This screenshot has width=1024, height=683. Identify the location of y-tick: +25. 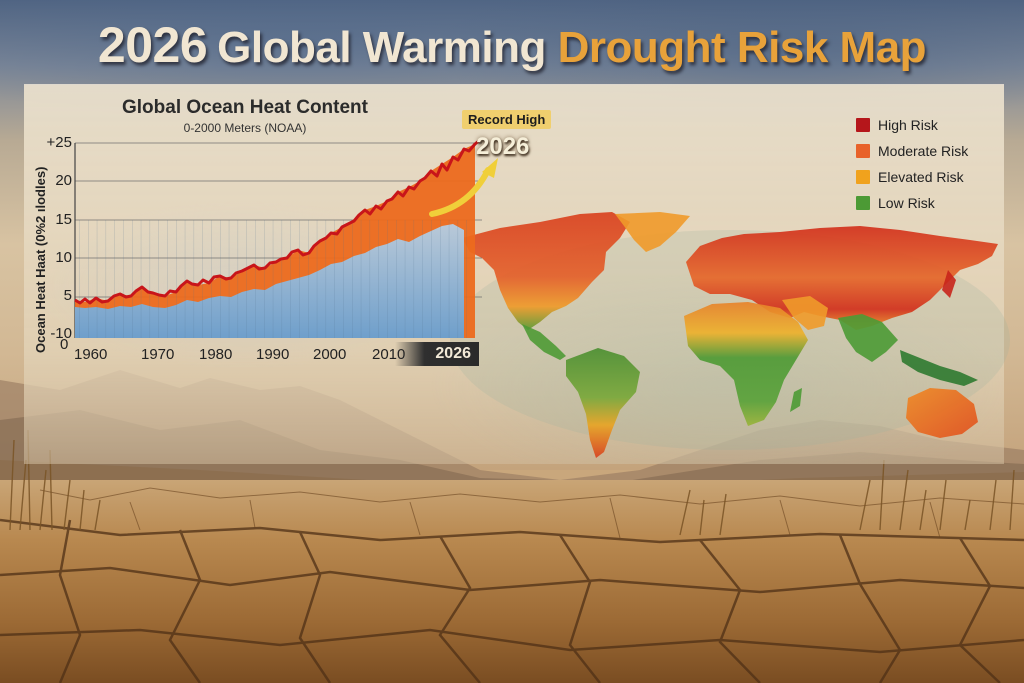
(59, 142).